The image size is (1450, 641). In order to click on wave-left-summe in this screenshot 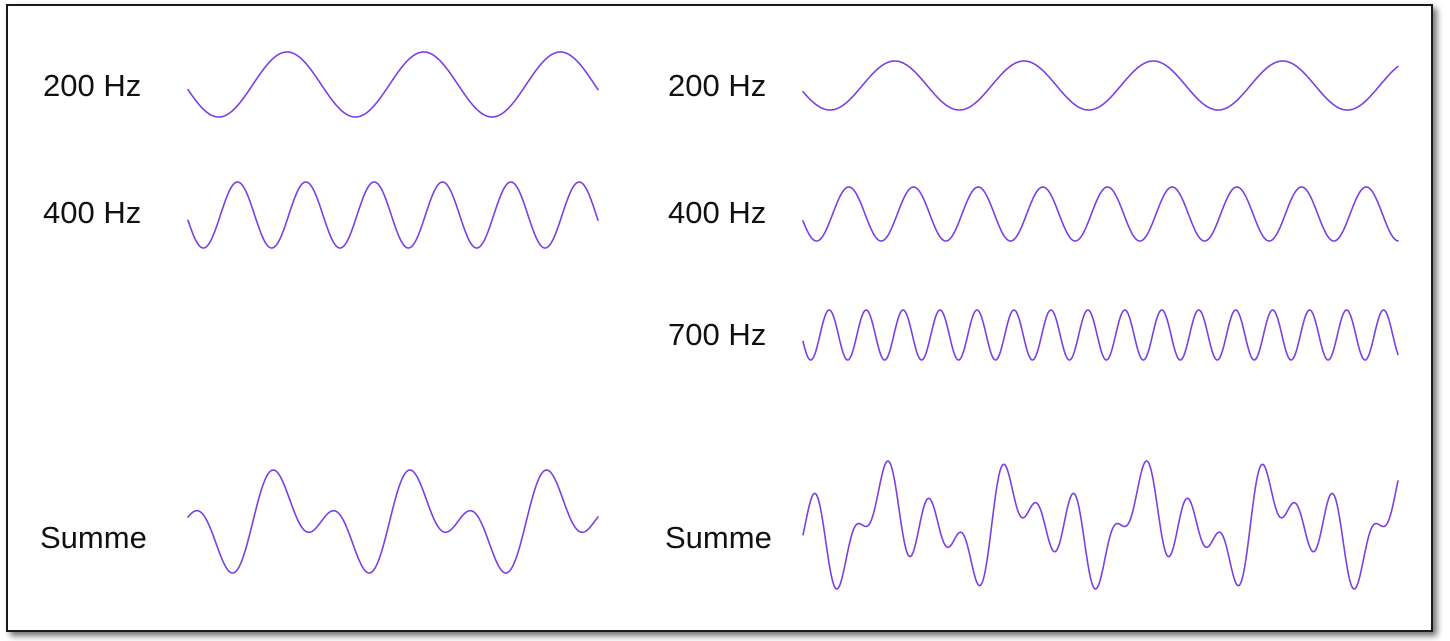, I will do `click(393, 521)`.